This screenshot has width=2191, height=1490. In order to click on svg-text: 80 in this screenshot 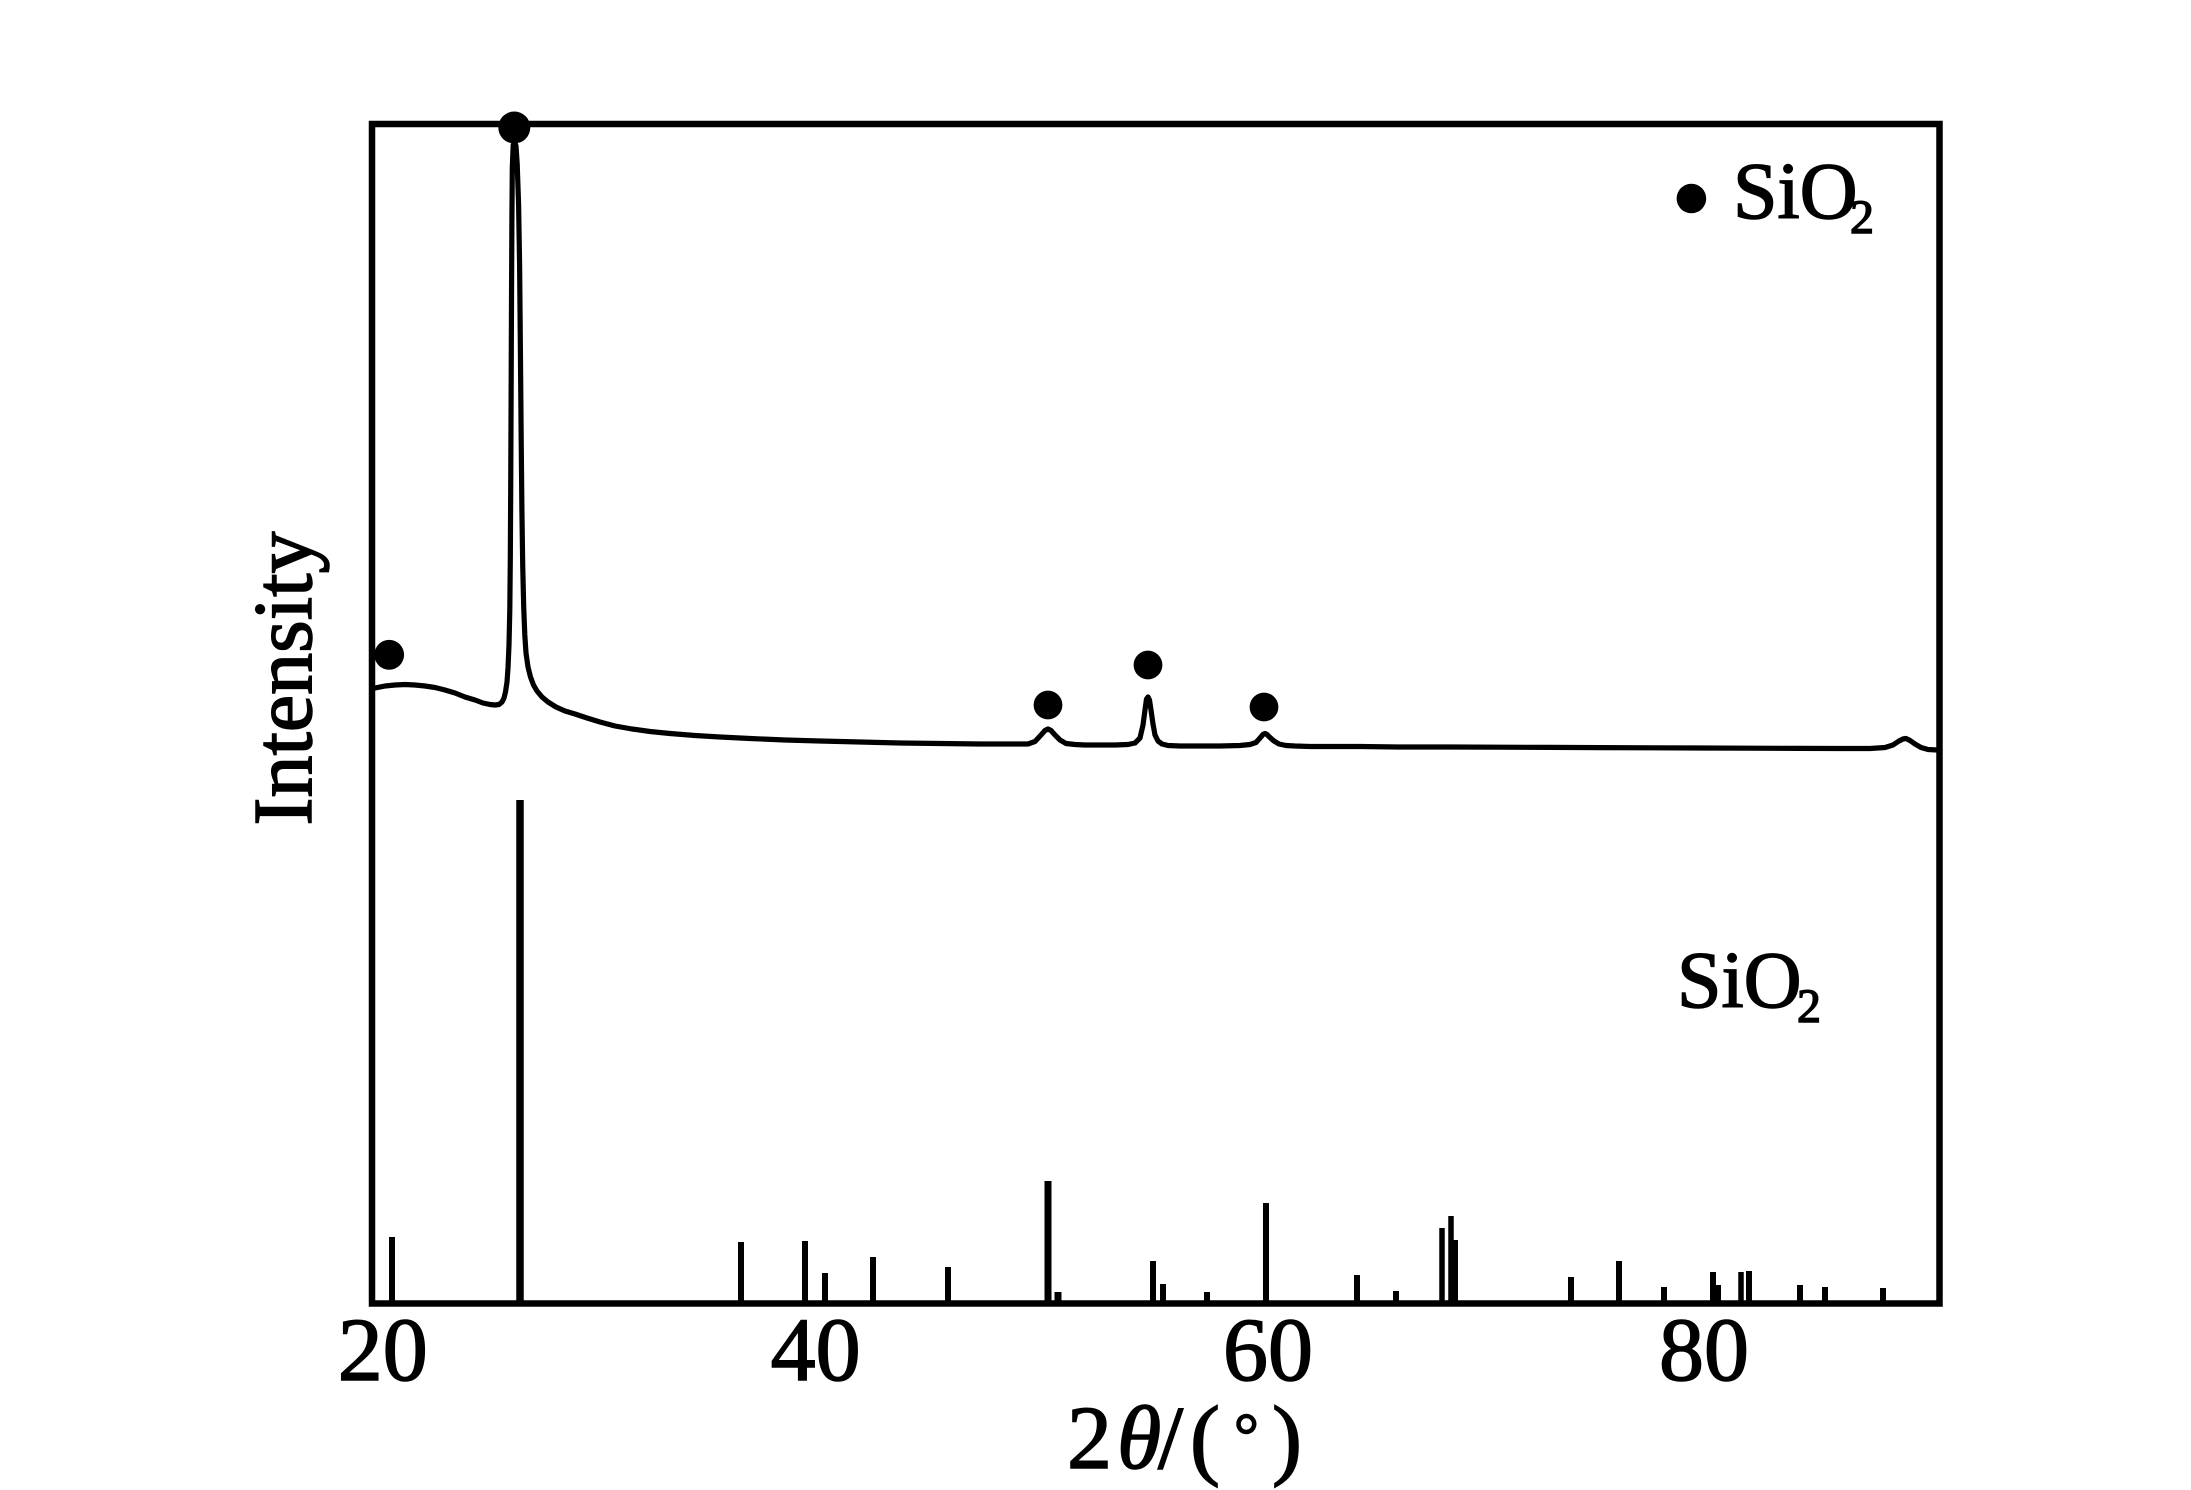, I will do `click(1704, 1350)`.